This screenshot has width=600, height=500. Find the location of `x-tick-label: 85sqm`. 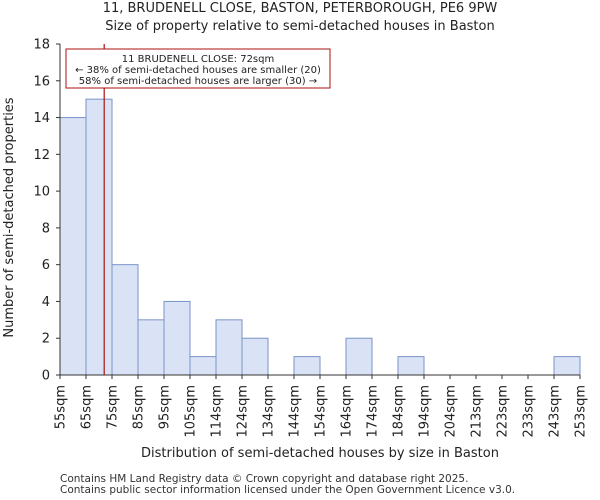

x-tick-label: 85sqm is located at coordinates (139, 407).